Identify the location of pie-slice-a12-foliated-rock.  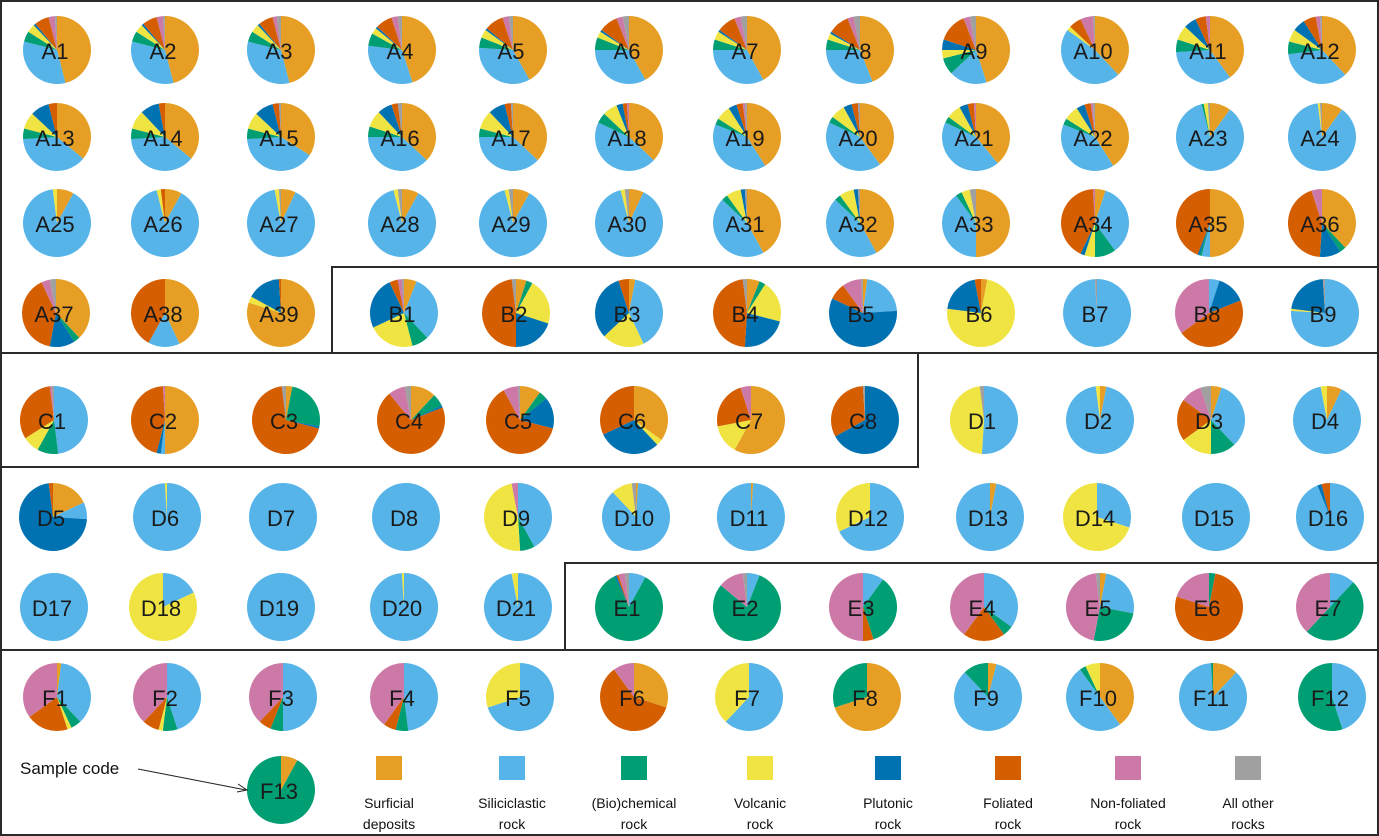
(1312, 33).